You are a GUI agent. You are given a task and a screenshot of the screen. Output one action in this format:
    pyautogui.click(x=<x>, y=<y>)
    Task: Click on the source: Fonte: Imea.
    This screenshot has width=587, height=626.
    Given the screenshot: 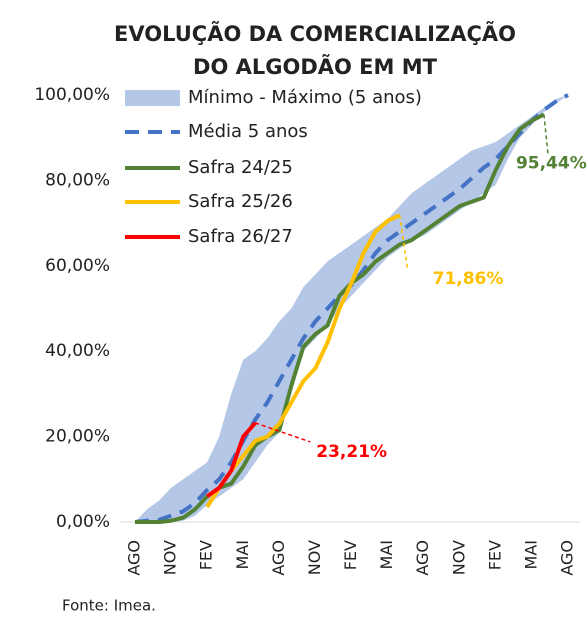 What is the action you would take?
    pyautogui.click(x=109, y=606)
    